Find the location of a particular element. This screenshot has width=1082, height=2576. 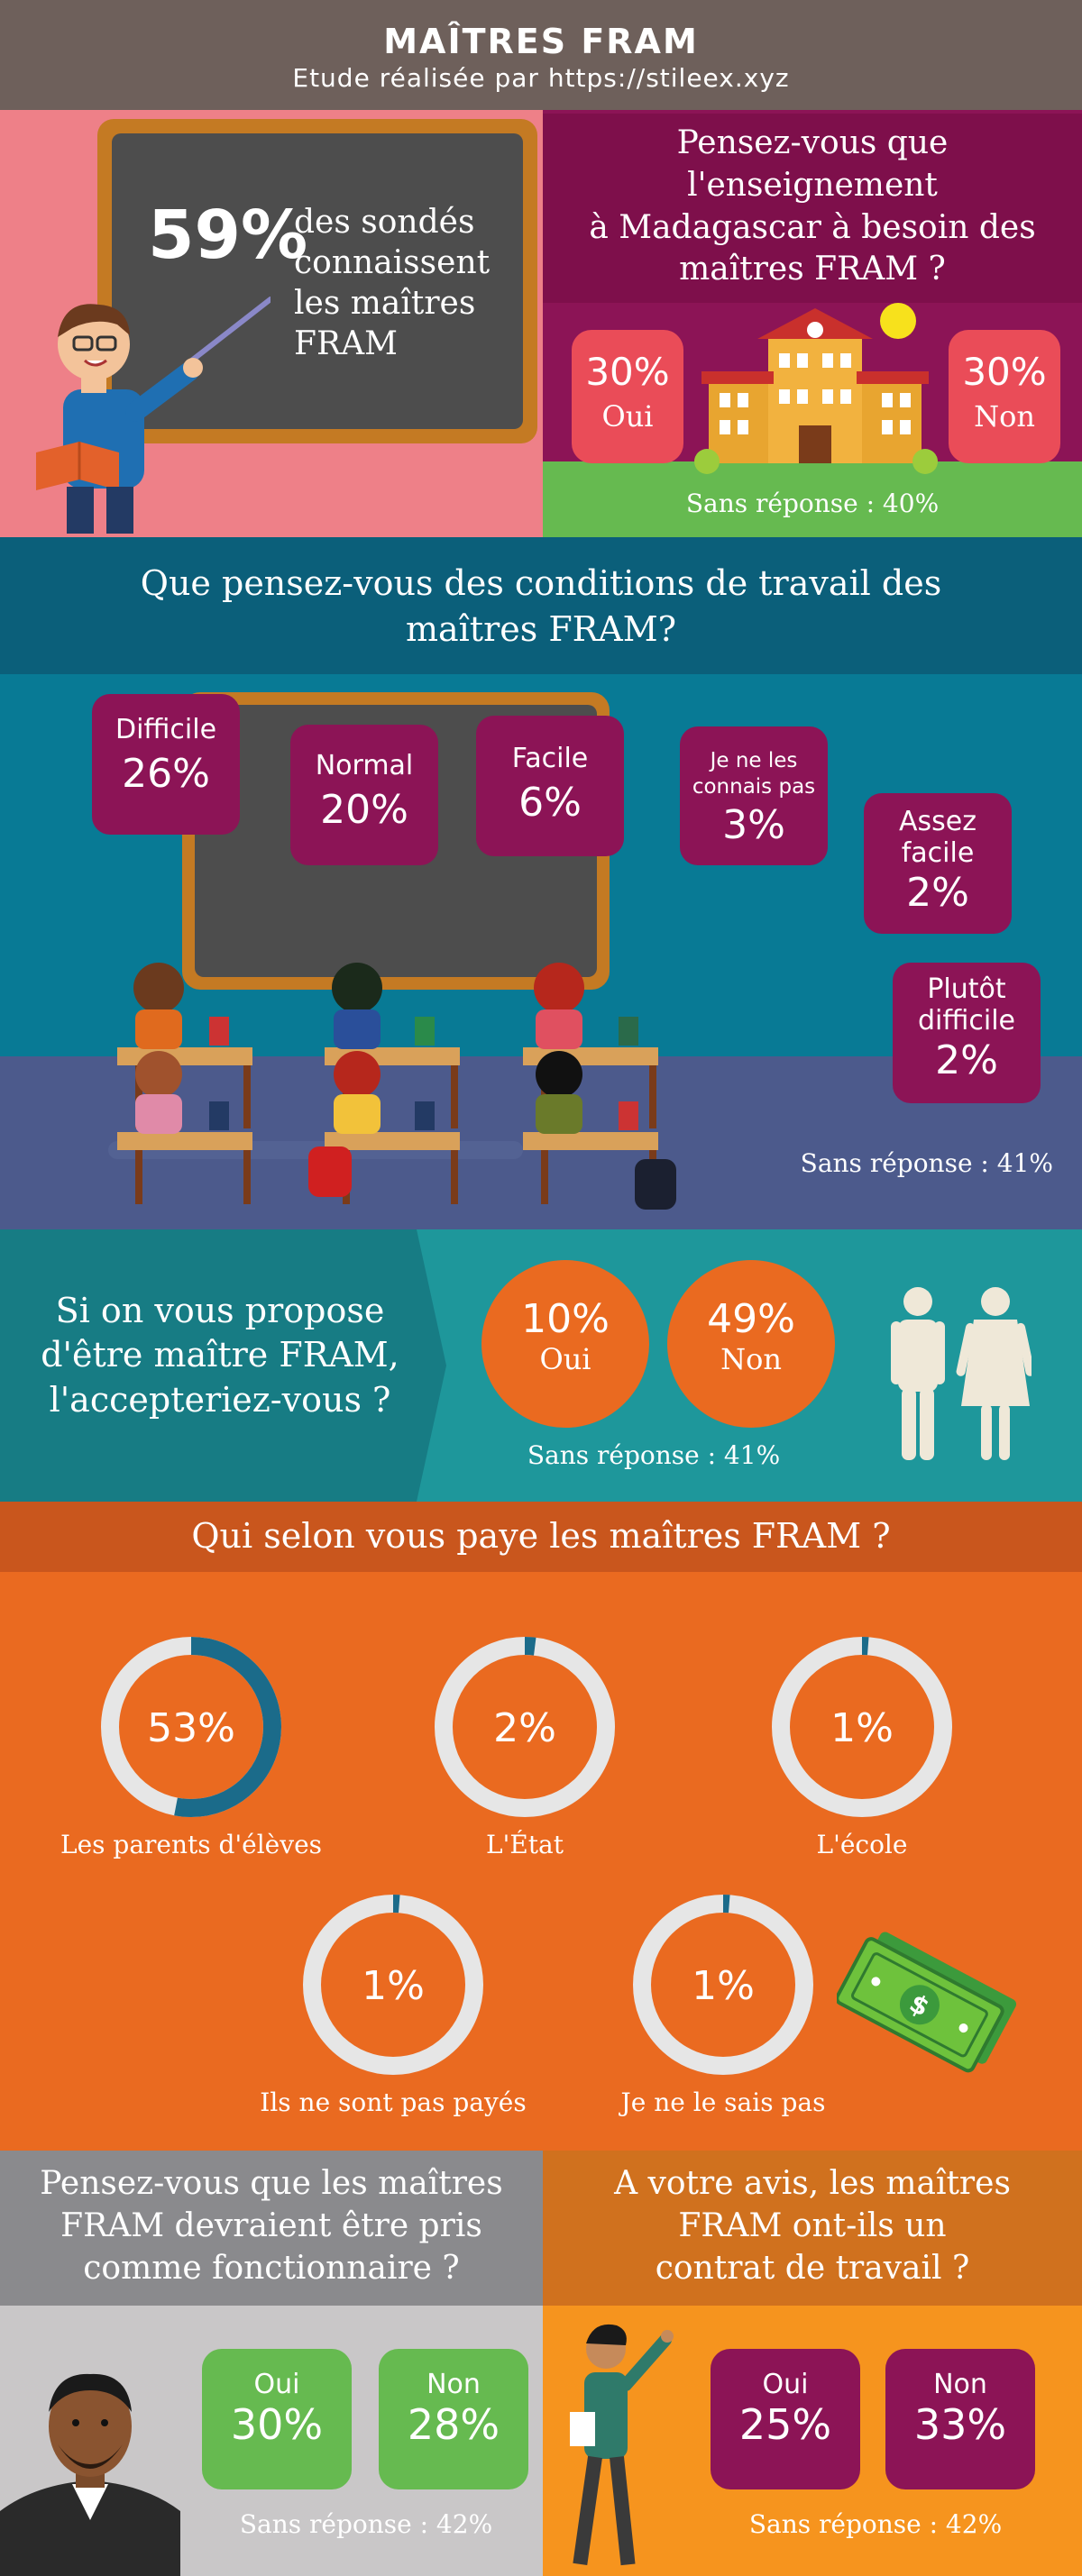

donut-value-label: 2% is located at coordinates (524, 1728).